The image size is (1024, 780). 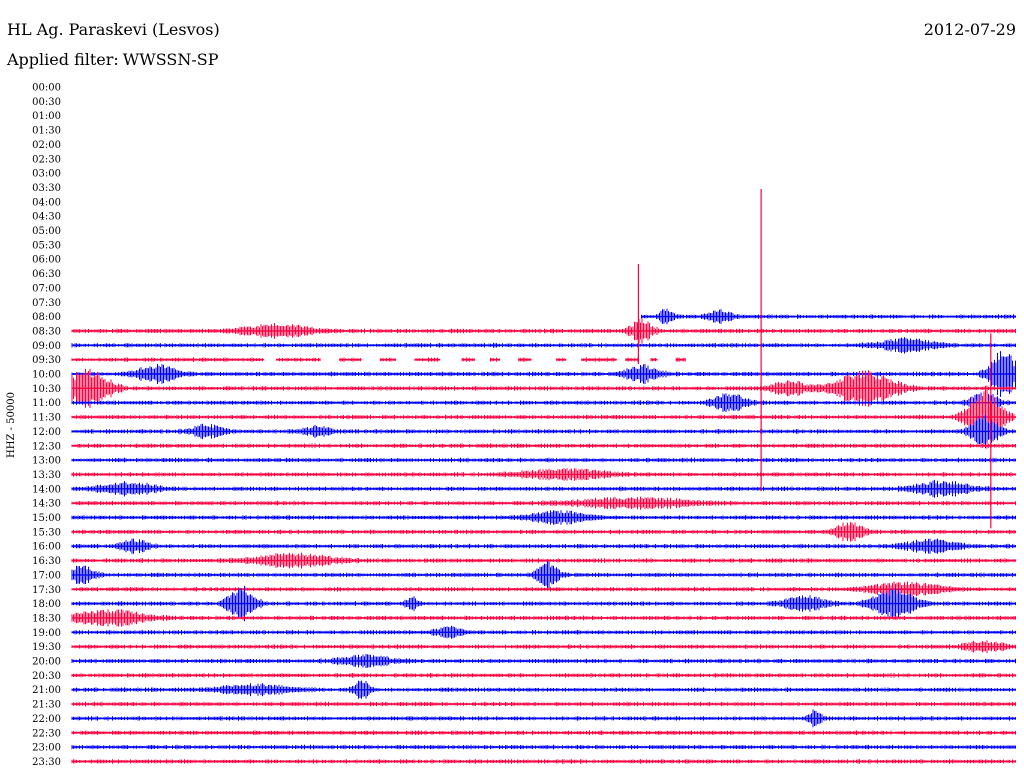 I want to click on time-label: 23:00, so click(x=46, y=748).